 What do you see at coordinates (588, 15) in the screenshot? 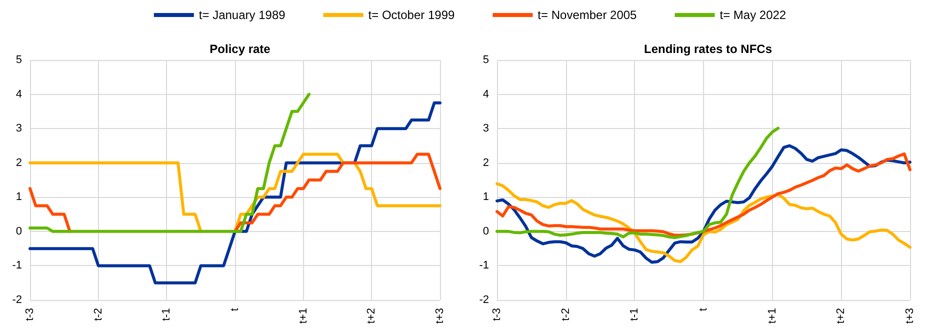
I see `legend-label: t= November 2005` at bounding box center [588, 15].